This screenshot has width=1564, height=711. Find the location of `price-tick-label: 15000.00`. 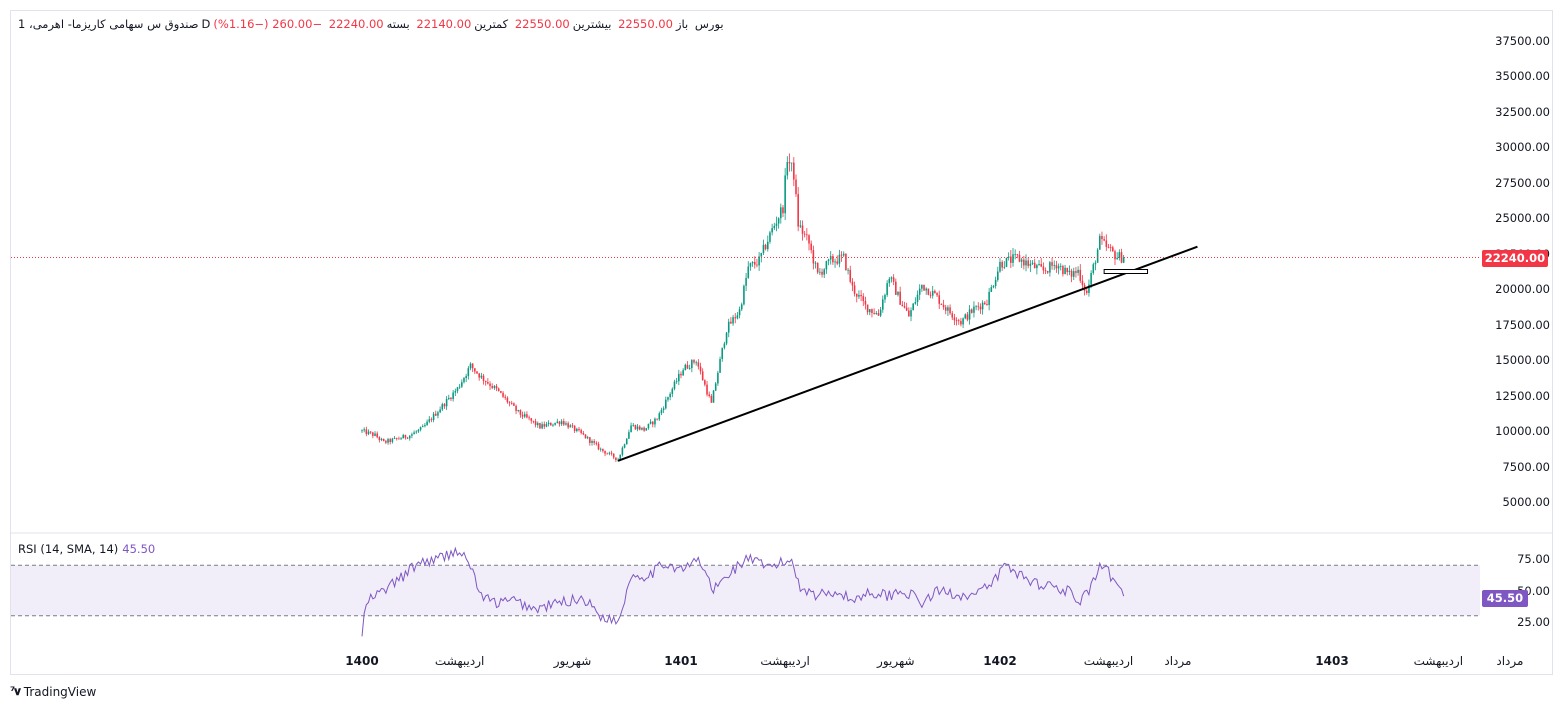

price-tick-label: 15000.00 is located at coordinates (1522, 360).